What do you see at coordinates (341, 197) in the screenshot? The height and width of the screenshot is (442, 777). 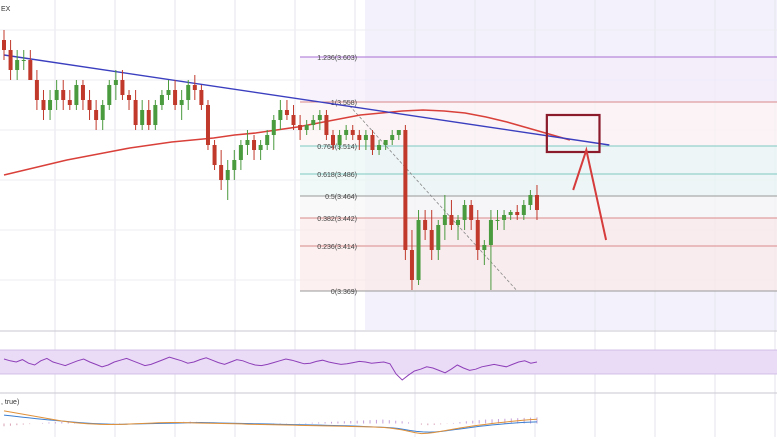 I see `fib-level-label: 0.5(3.464)` at bounding box center [341, 197].